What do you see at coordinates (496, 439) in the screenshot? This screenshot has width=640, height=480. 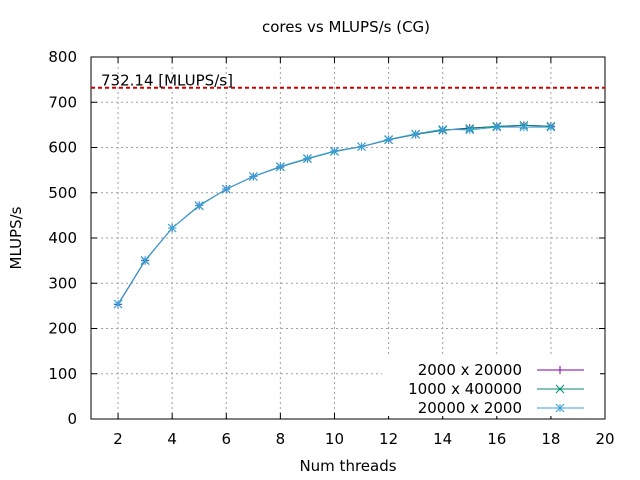 I see `x-tick-label: 16` at bounding box center [496, 439].